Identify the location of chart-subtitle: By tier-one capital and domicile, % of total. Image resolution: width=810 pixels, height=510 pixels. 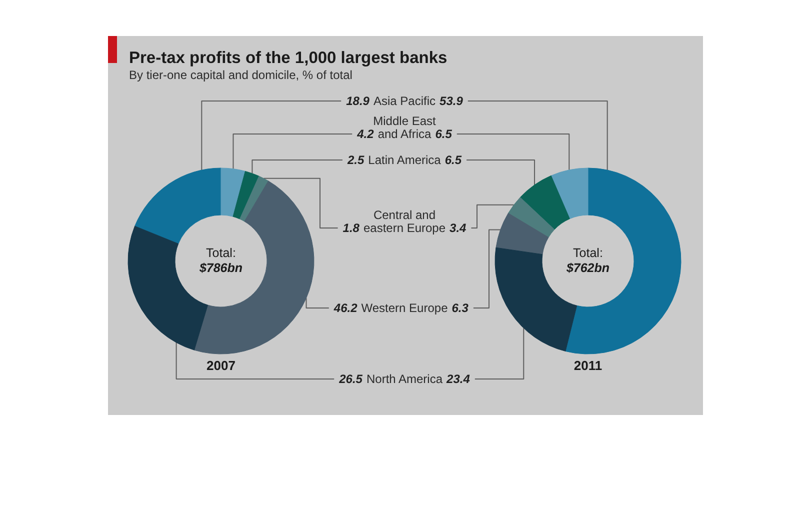
(240, 75).